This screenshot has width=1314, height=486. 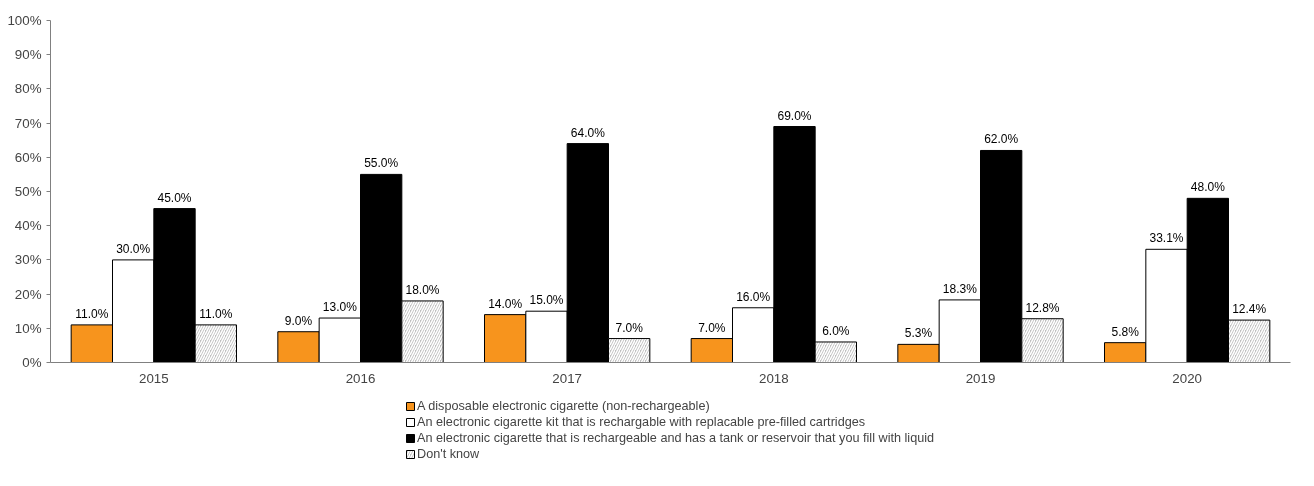 I want to click on data-label: 9.0%, so click(x=298, y=320).